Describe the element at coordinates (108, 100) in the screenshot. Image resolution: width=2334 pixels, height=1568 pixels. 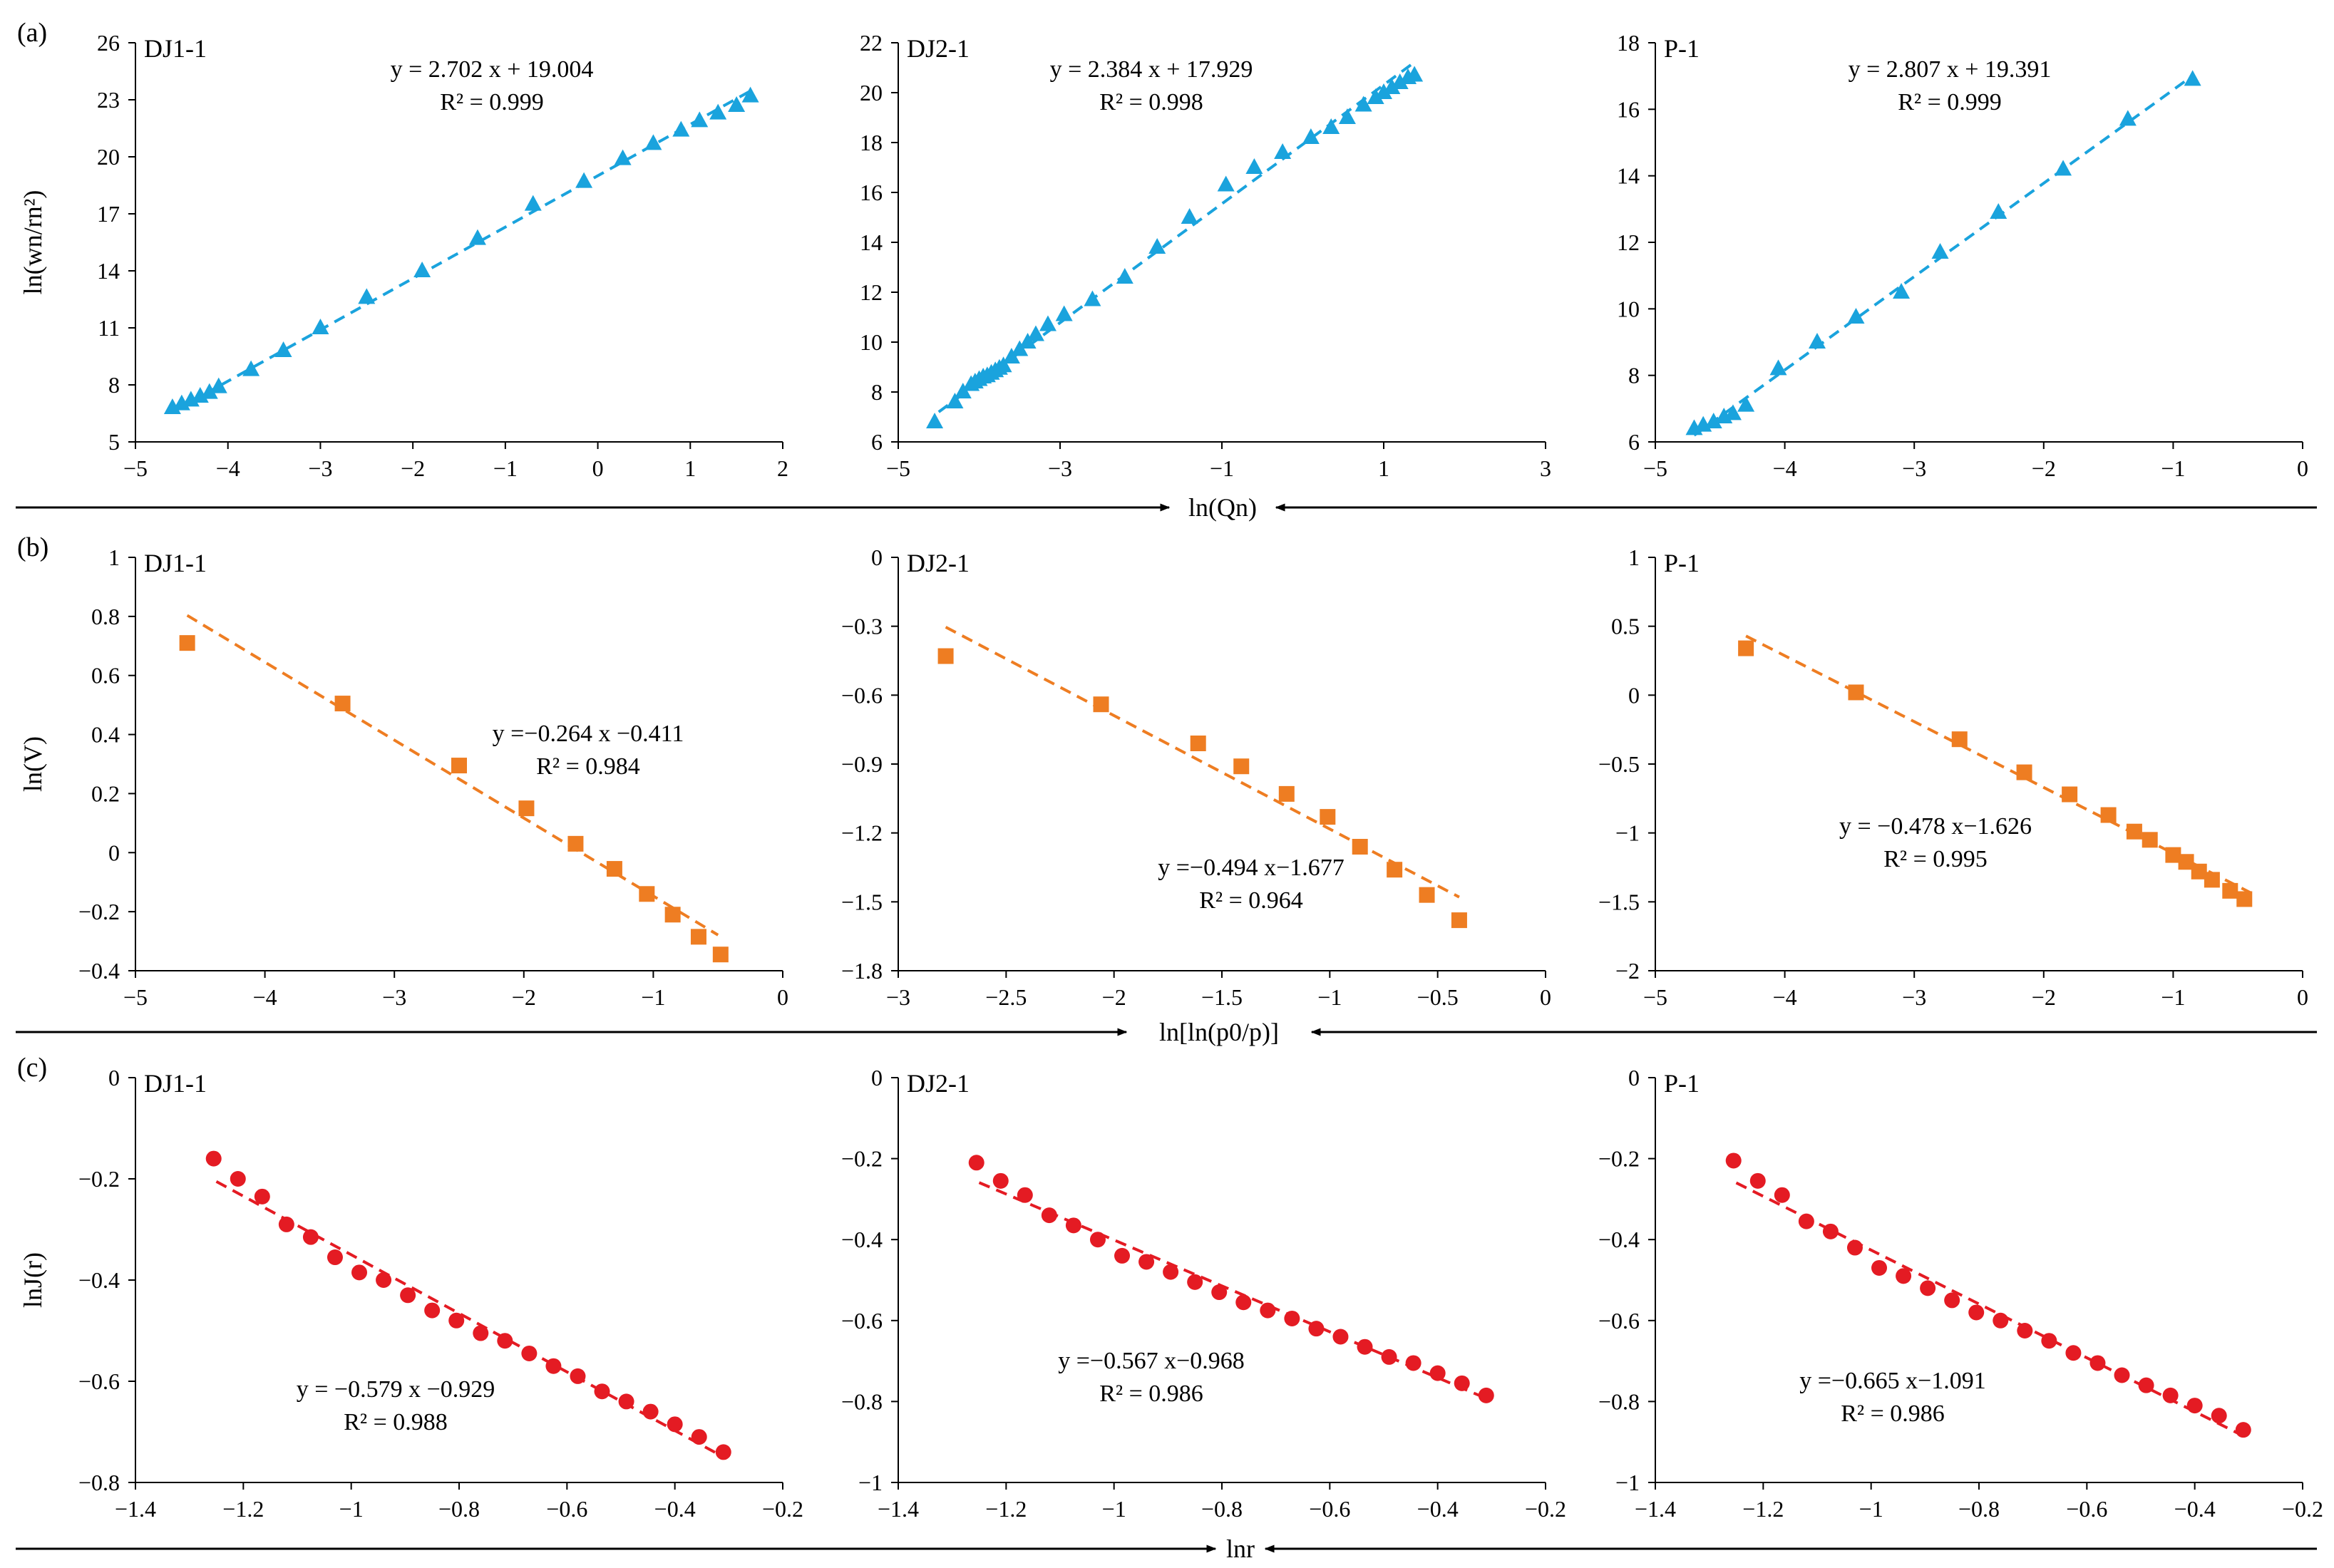
I see `y-tick-label: 23` at that location.